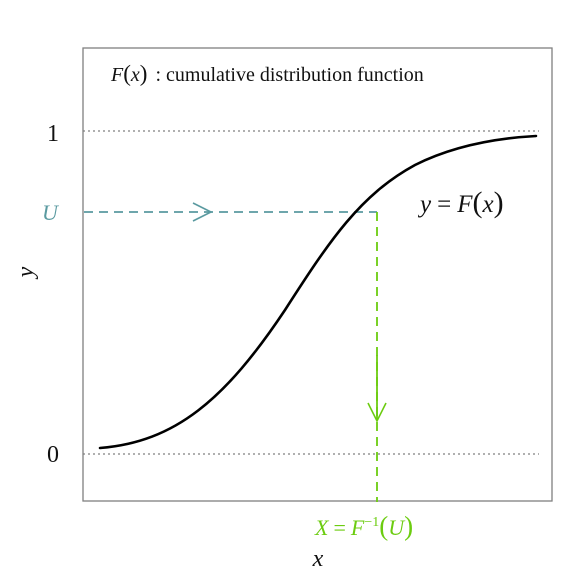 This screenshot has height=586, width=586. I want to click on u-arrowhead, so click(202, 212).